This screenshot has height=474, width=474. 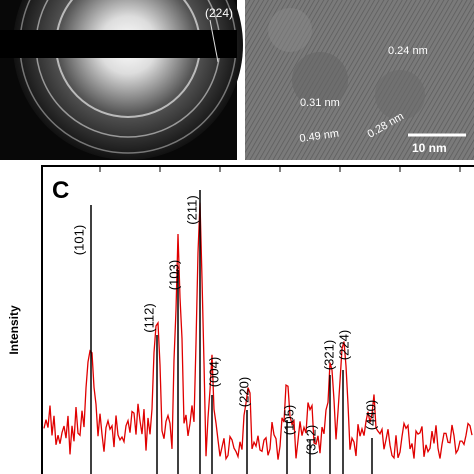 What do you see at coordinates (78, 240) in the screenshot?
I see `peak-label: (101)` at bounding box center [78, 240].